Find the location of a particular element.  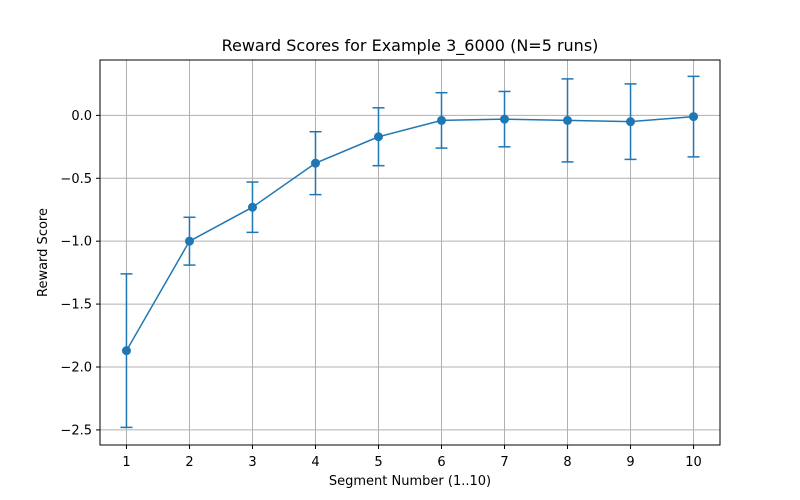

y-tick-label: −1.5 is located at coordinates (76, 305).